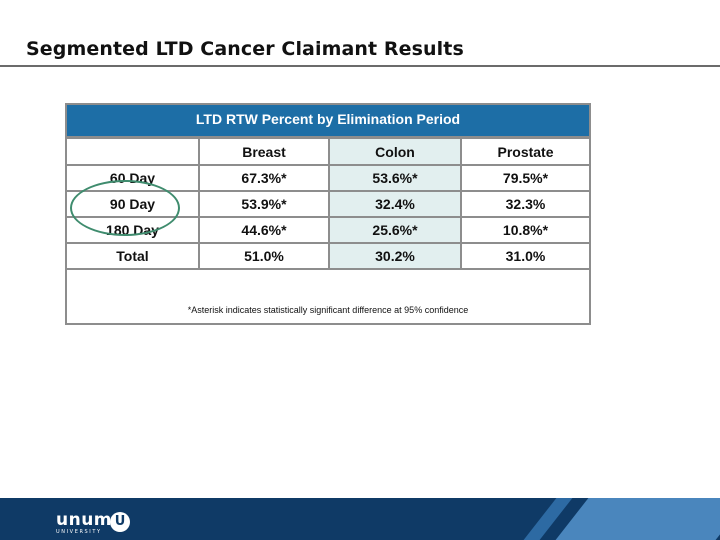 The width and height of the screenshot is (720, 540). What do you see at coordinates (524, 152) in the screenshot?
I see `column-header-prostate: Prostate` at bounding box center [524, 152].